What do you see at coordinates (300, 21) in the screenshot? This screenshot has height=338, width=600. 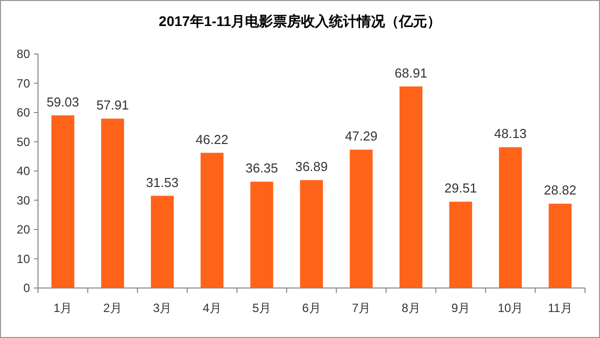 I see `chart-title: 2017年1-11月电影票房收入统计情况（亿元）` at bounding box center [300, 21].